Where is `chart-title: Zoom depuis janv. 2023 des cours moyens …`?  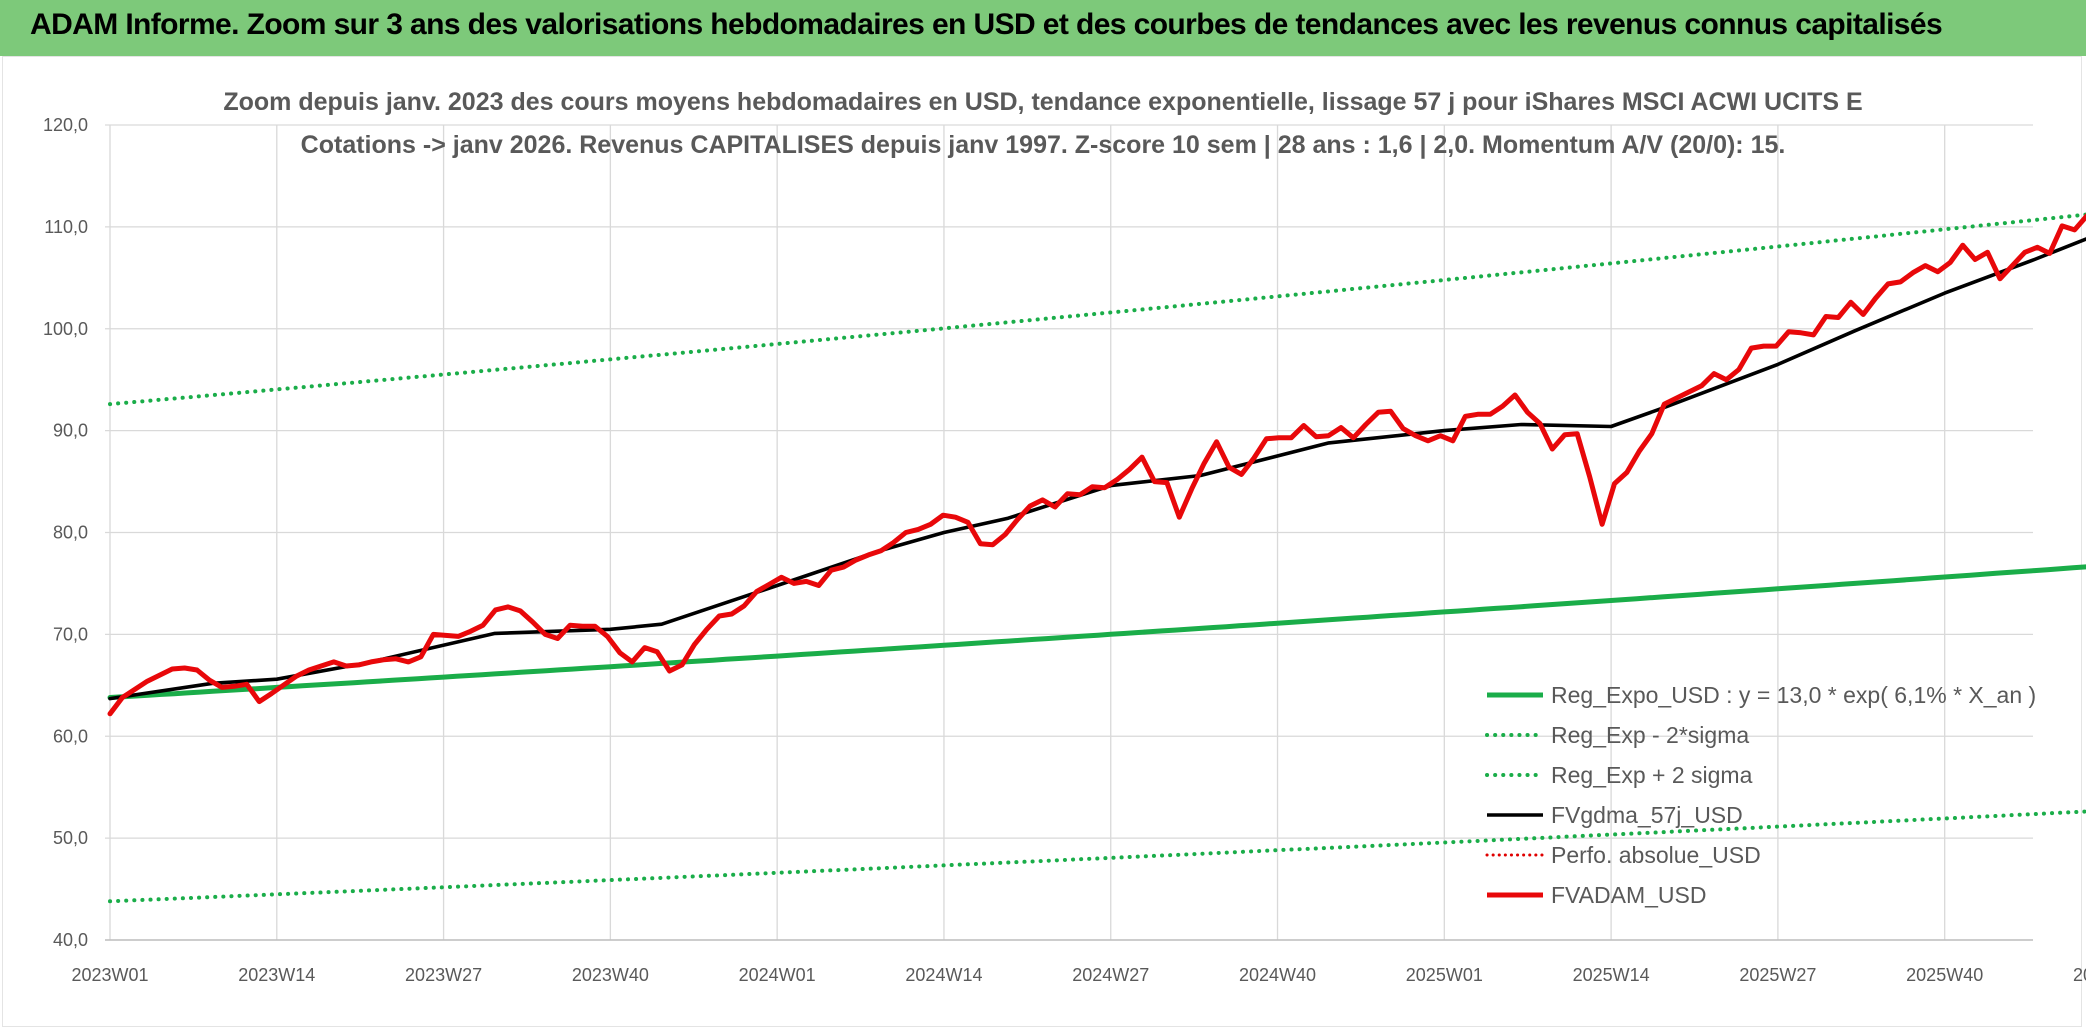 chart-title: Zoom depuis janv. 2023 des cours moyens … is located at coordinates (1042, 123).